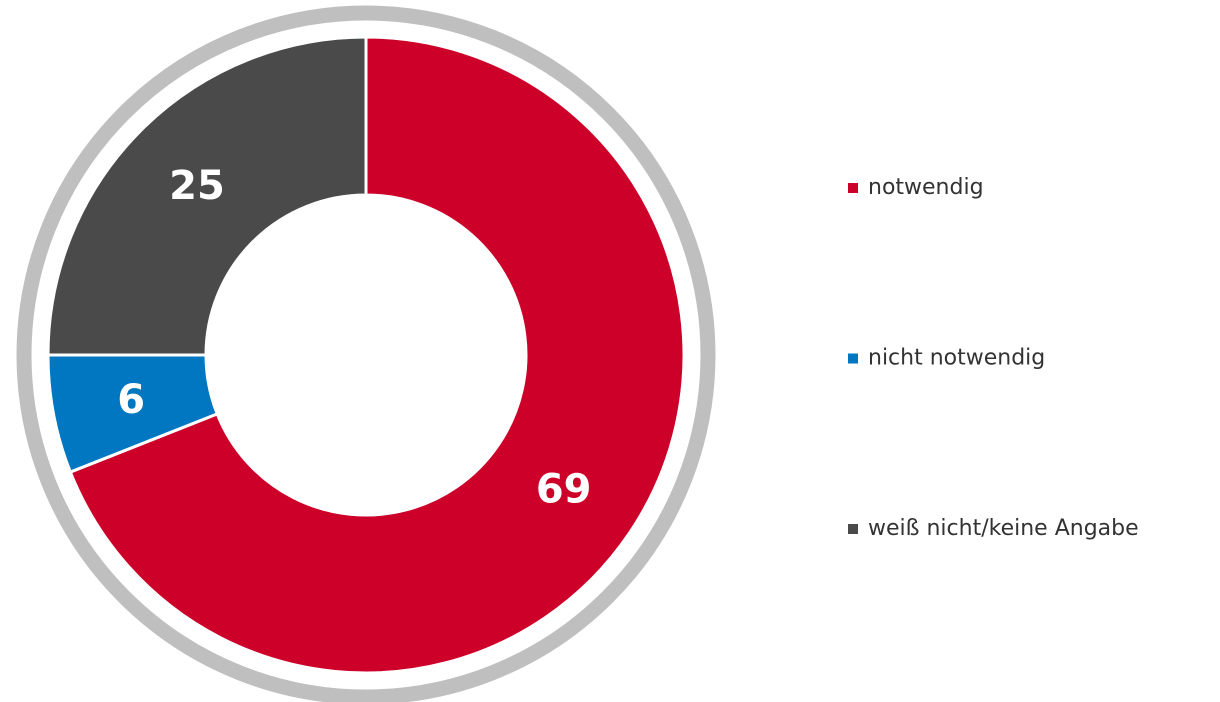  Describe the element at coordinates (131, 400) in the screenshot. I see `data-label: 6` at that location.